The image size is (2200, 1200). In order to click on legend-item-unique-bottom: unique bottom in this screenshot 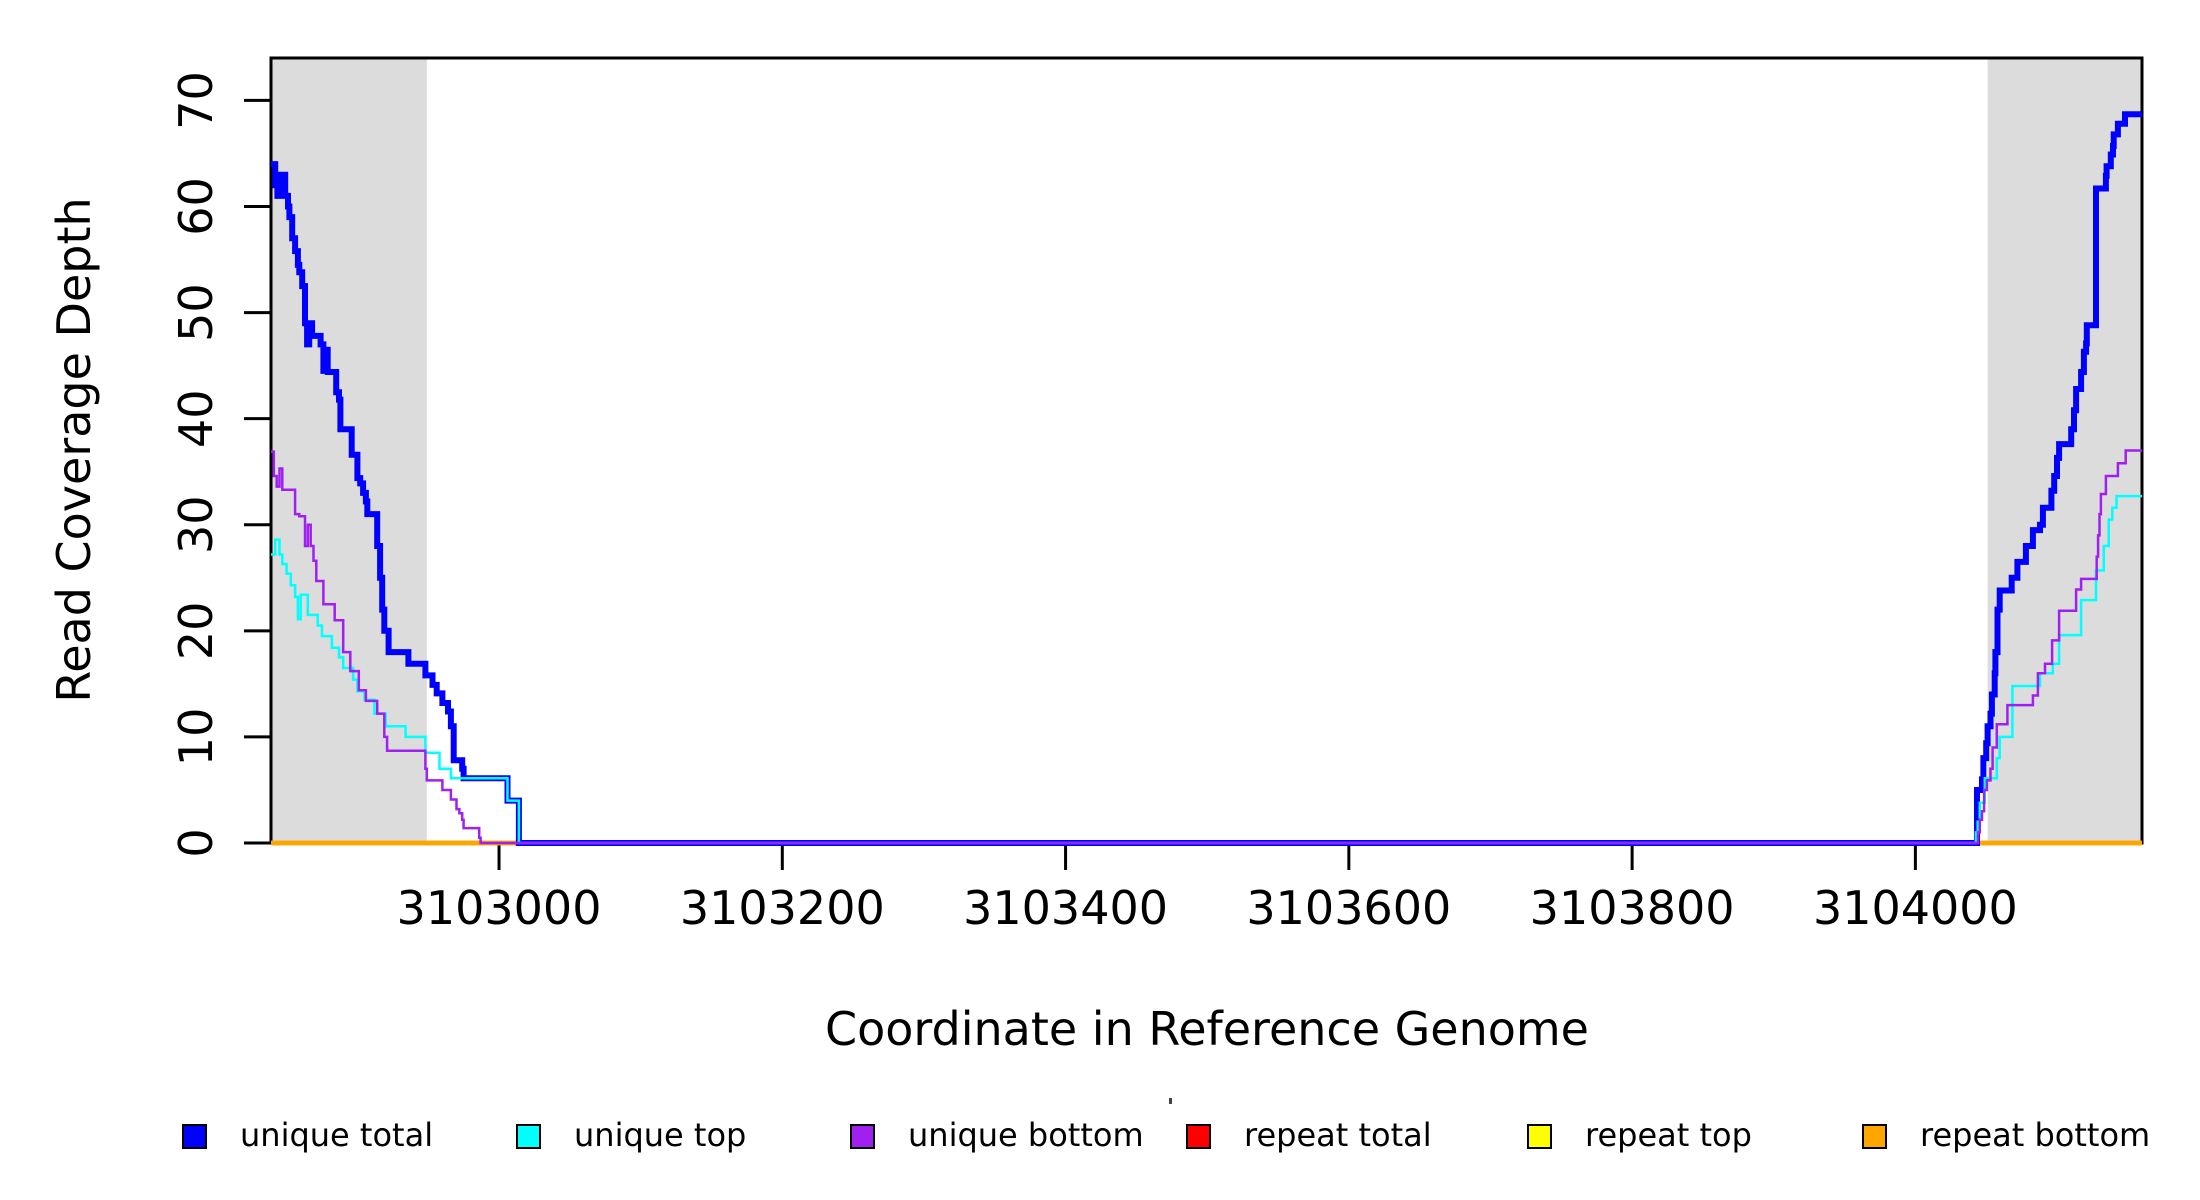, I will do `click(997, 1135)`.